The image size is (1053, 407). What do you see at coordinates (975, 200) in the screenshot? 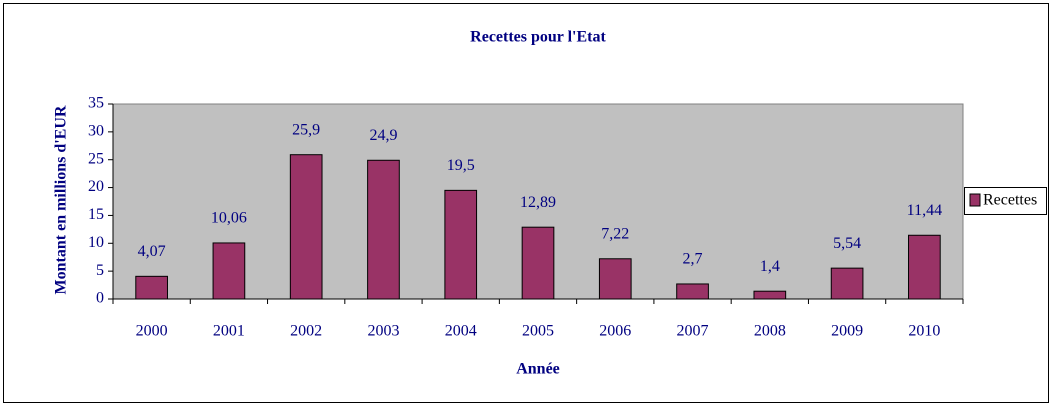
I see `legend-swatch` at bounding box center [975, 200].